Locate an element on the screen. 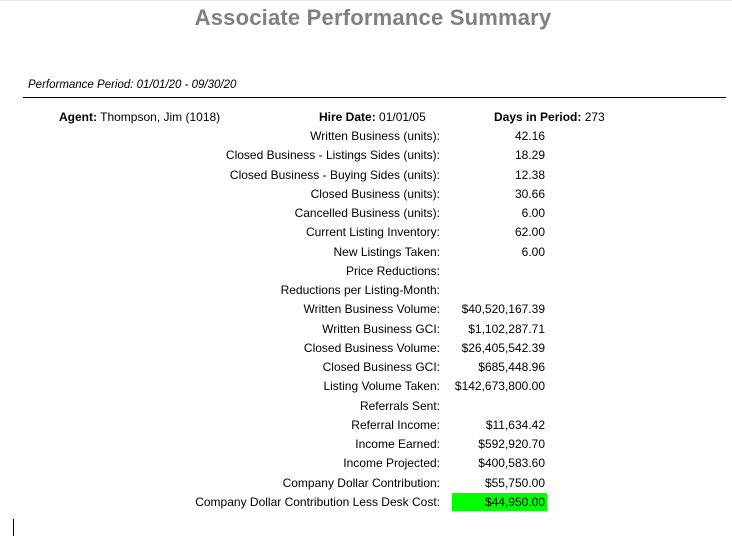 Image resolution: width=732 pixels, height=560 pixels. metric-value: 30.66 is located at coordinates (529, 193).